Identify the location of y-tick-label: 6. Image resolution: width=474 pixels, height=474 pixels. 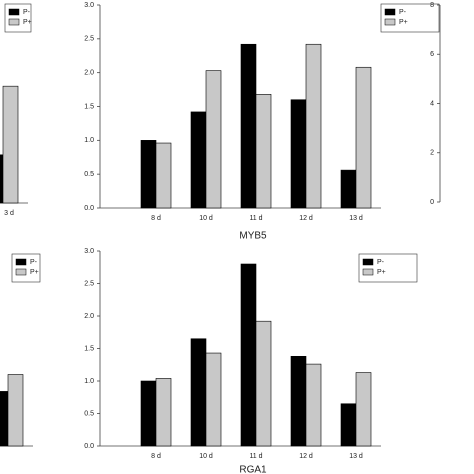
(432, 54).